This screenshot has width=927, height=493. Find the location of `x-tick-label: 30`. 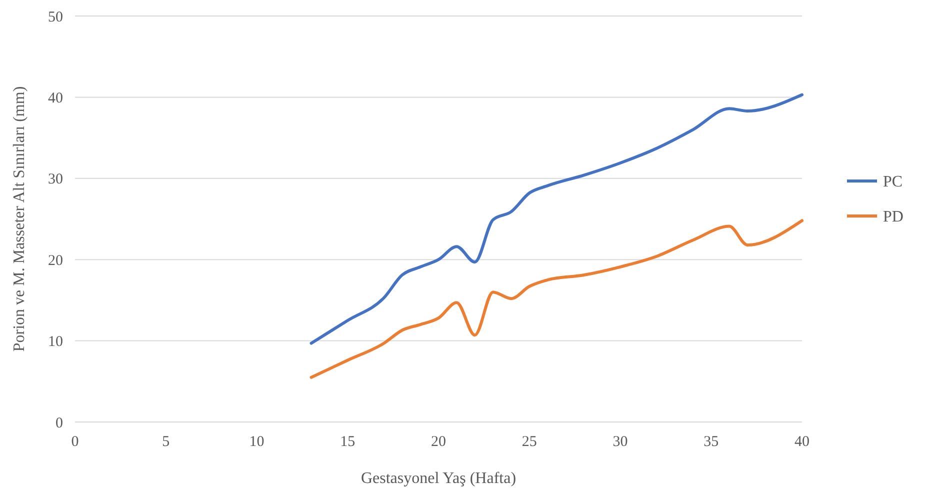

x-tick-label: 30 is located at coordinates (620, 442).